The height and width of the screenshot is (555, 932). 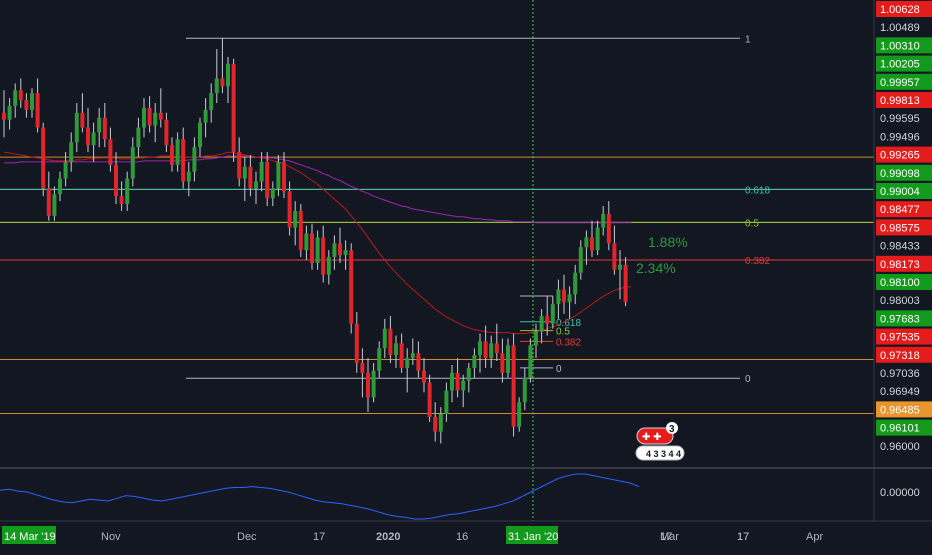 What do you see at coordinates (904, 27) in the screenshot?
I see `price-label: 1.00489` at bounding box center [904, 27].